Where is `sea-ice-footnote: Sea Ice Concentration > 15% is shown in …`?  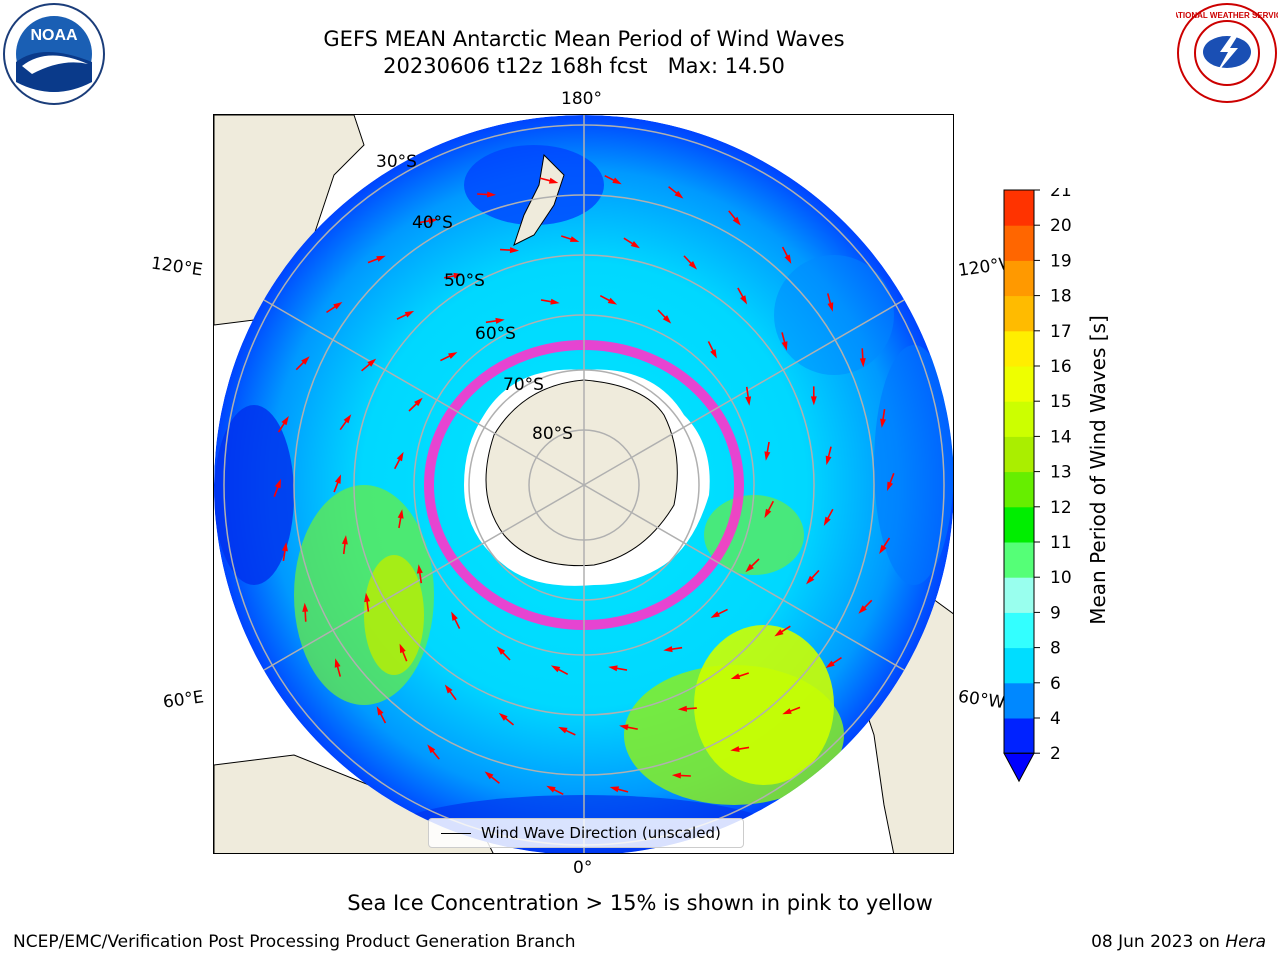
sea-ice-footnote: Sea Ice Concentration > 15% is shown in … is located at coordinates (640, 903).